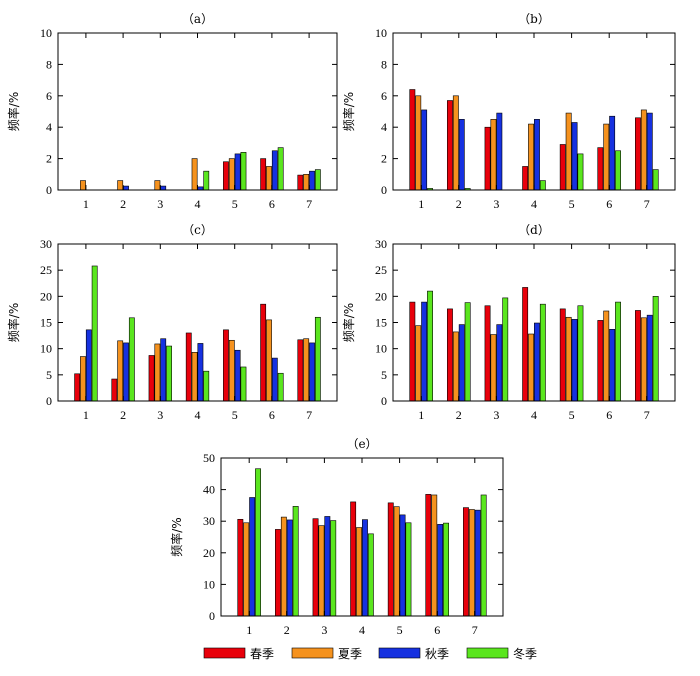 Image resolution: width=700 pixels, height=676 pixels. What do you see at coordinates (525, 653) in the screenshot?
I see `legend-label: 冬季` at bounding box center [525, 653].